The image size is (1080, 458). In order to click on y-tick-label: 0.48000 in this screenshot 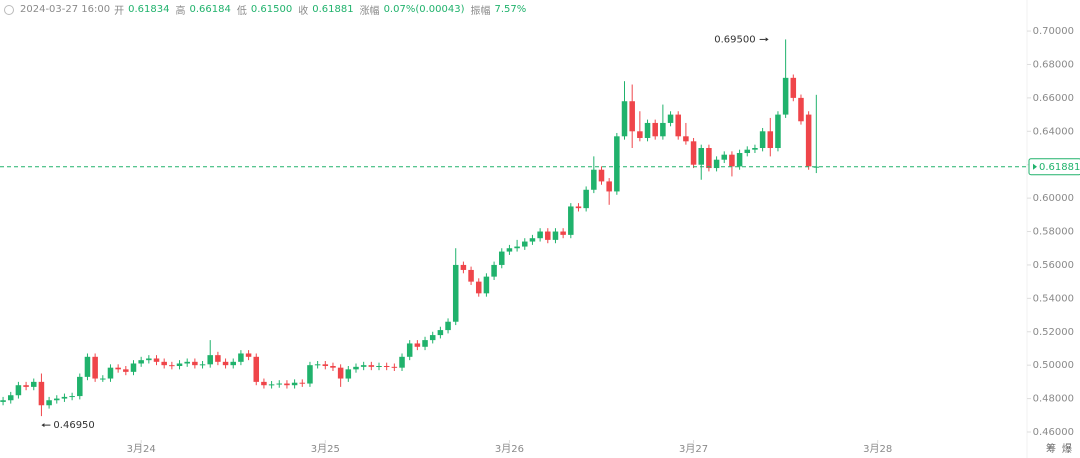, I will do `click(1053, 399)`.